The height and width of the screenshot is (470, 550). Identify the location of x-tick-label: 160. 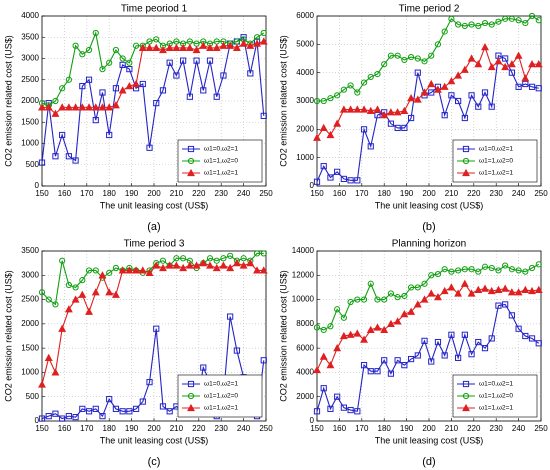
(340, 428).